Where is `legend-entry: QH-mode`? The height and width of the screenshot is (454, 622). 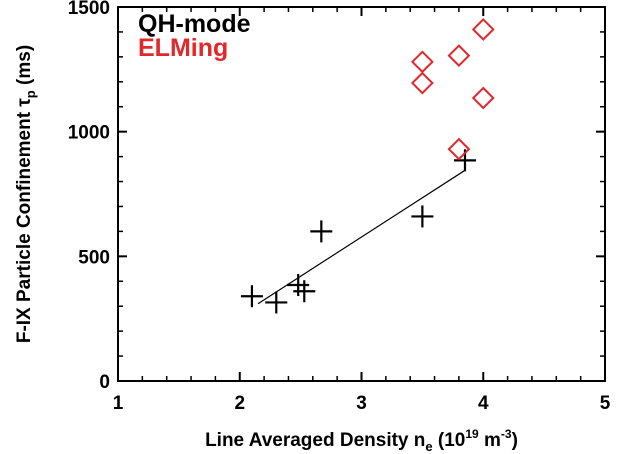 legend-entry: QH-mode is located at coordinates (194, 24).